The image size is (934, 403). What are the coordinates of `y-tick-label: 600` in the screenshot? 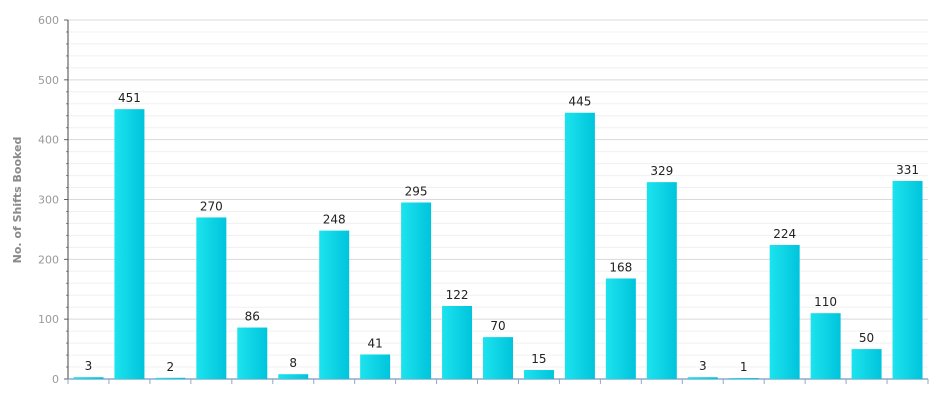 It's located at (48, 20).